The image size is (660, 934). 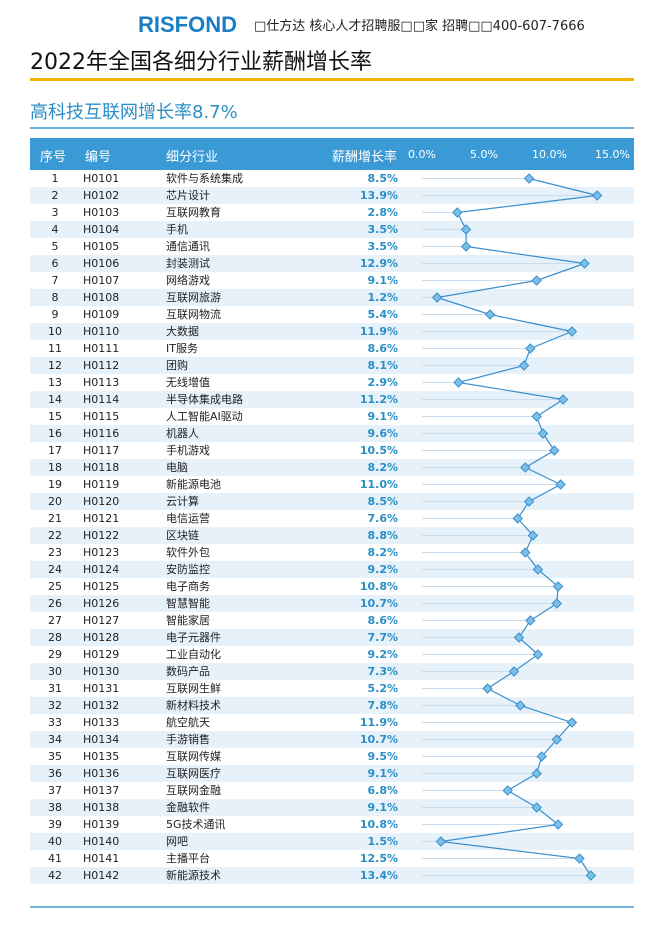 What do you see at coordinates (55, 263) in the screenshot?
I see `row-index: 6` at bounding box center [55, 263].